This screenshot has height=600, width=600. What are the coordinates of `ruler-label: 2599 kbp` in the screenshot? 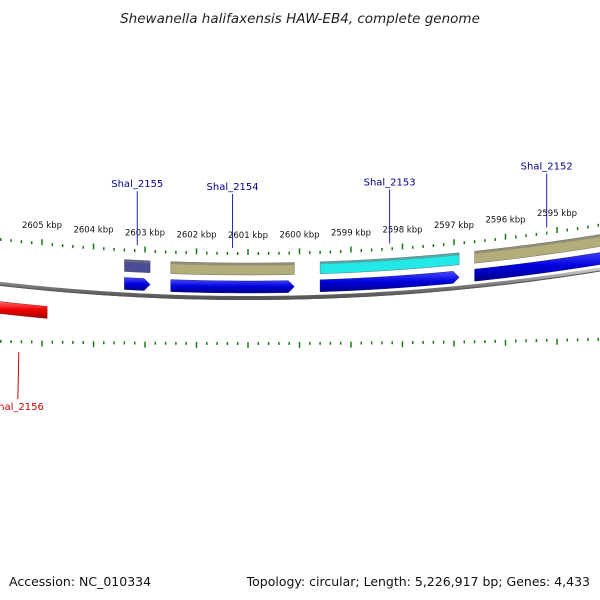 It's located at (351, 234).